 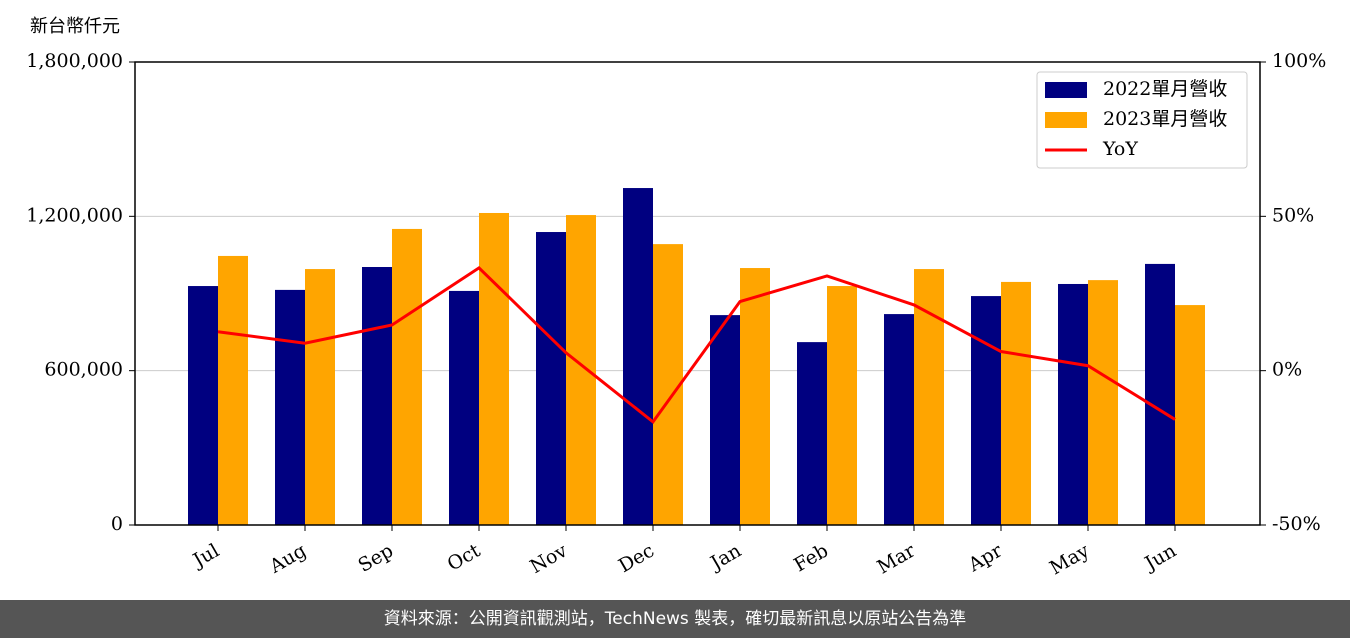 I want to click on y2-tick-label: 100%, so click(x=1299, y=61).